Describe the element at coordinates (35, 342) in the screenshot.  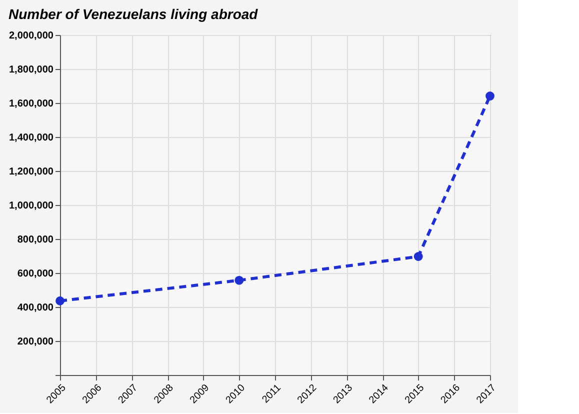
I see `y-tick-label: 200,000` at that location.